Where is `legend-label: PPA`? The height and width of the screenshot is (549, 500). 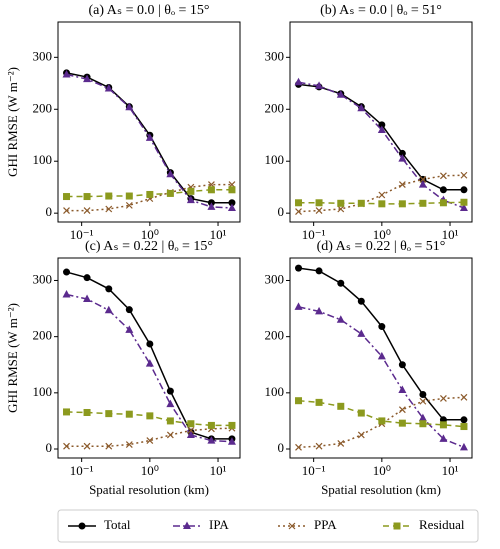 legend-label: PPA is located at coordinates (325, 524).